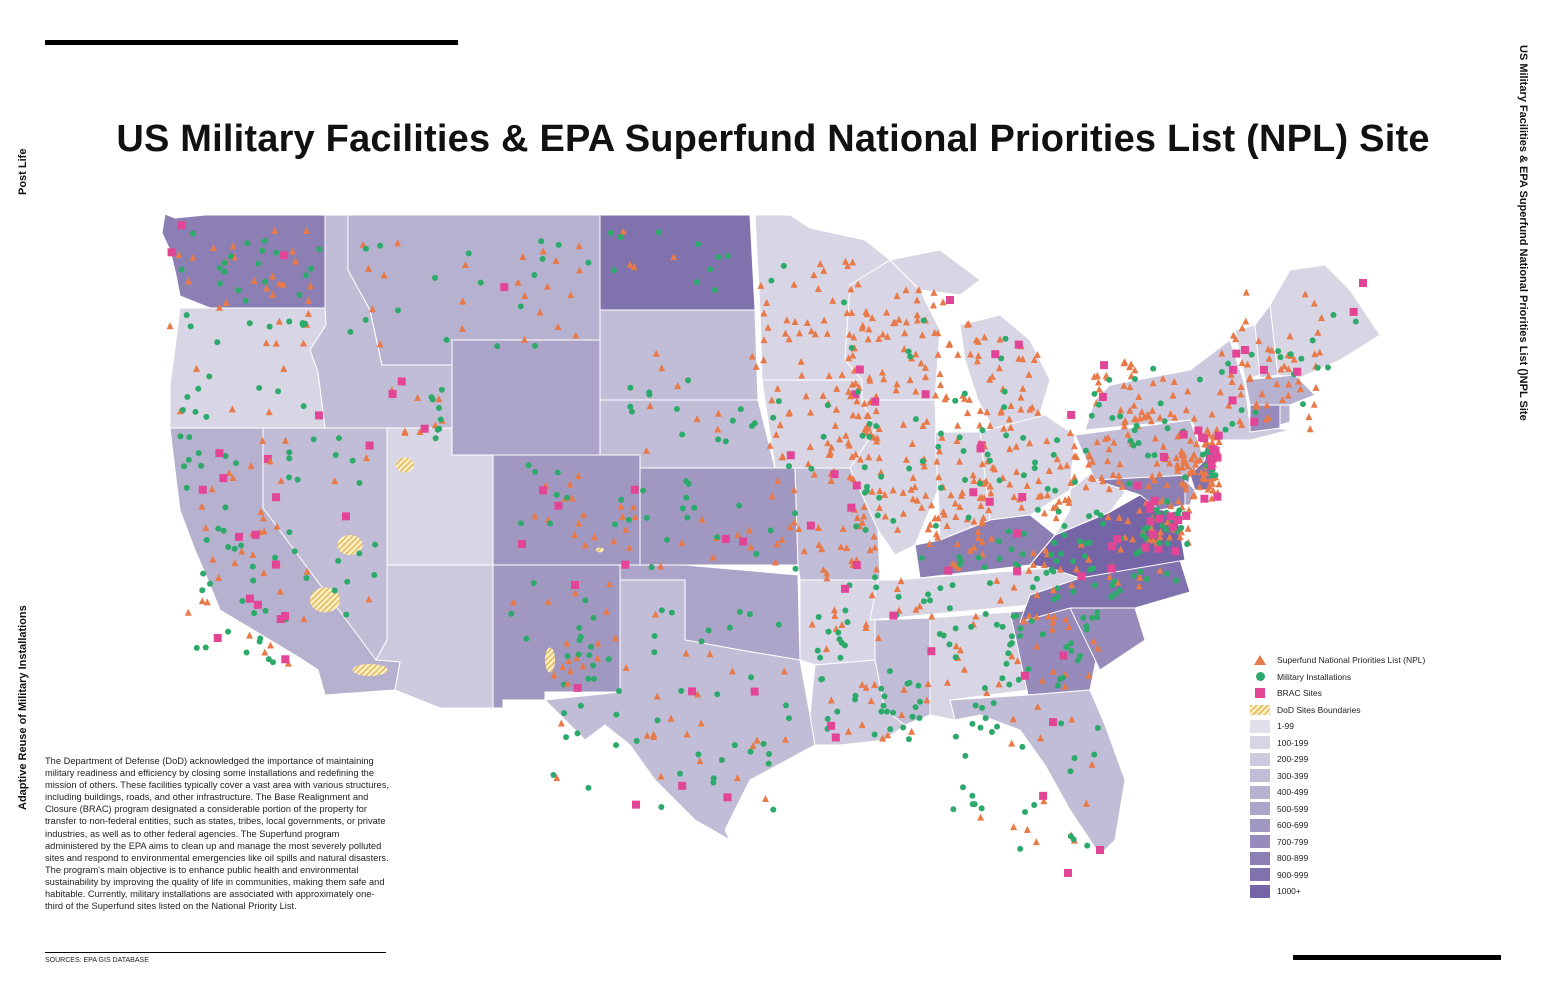 The height and width of the screenshot is (1000, 1546). I want to click on triangle-icon, so click(1260, 660).